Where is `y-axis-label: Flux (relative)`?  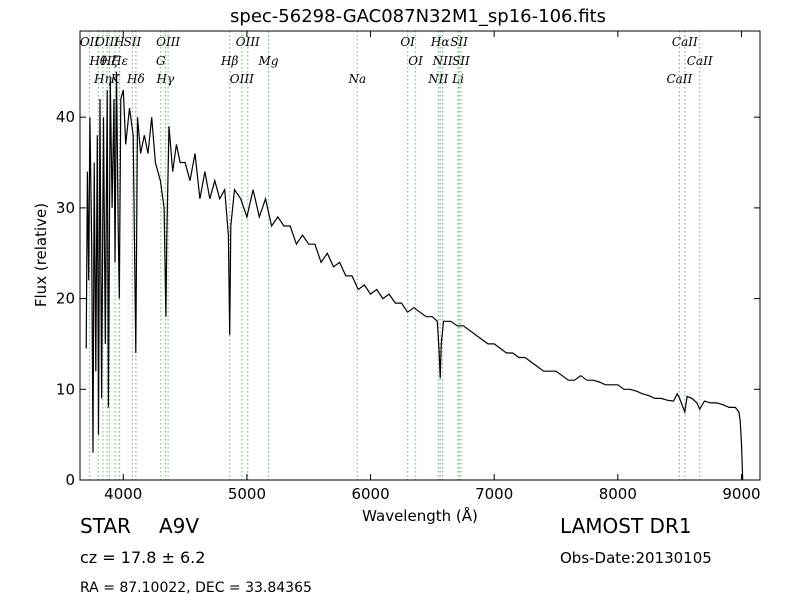
y-axis-label: Flux (relative) is located at coordinates (41, 255).